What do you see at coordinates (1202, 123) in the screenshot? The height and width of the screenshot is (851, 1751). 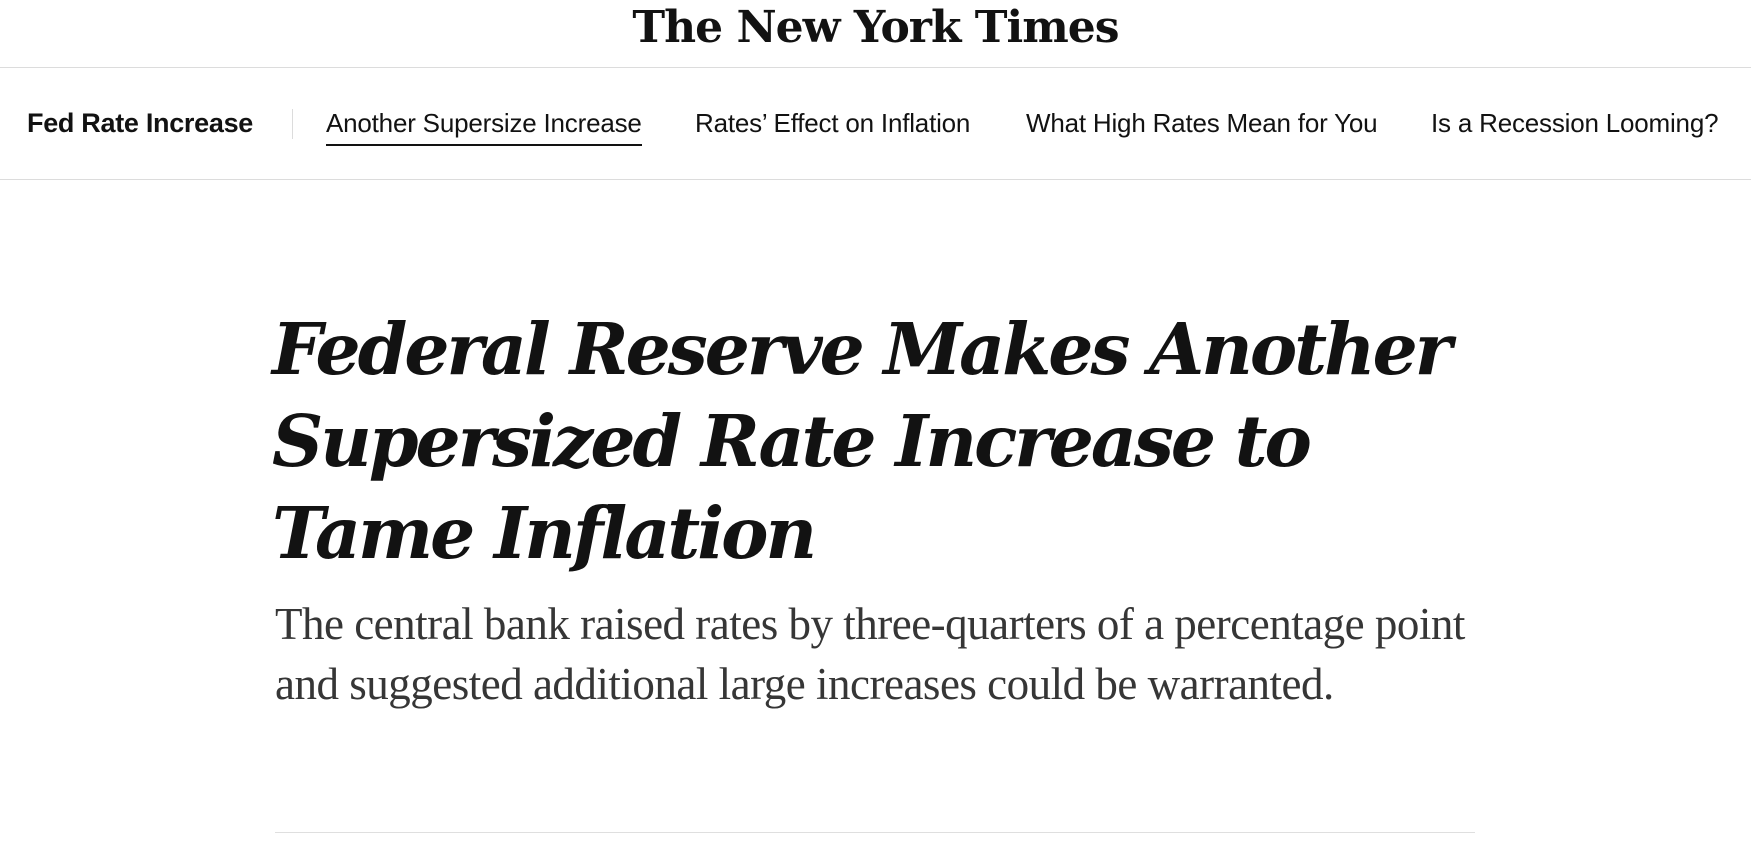 I see `subnav-link-what-high-rates-mean: What High Rates Mean for You` at bounding box center [1202, 123].